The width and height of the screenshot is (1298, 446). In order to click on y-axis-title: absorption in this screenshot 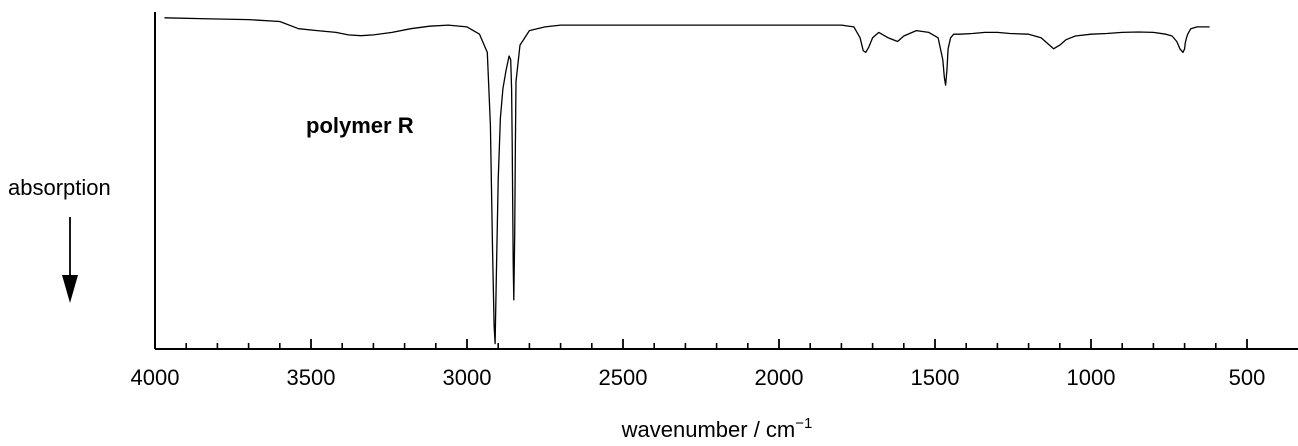, I will do `click(59, 187)`.